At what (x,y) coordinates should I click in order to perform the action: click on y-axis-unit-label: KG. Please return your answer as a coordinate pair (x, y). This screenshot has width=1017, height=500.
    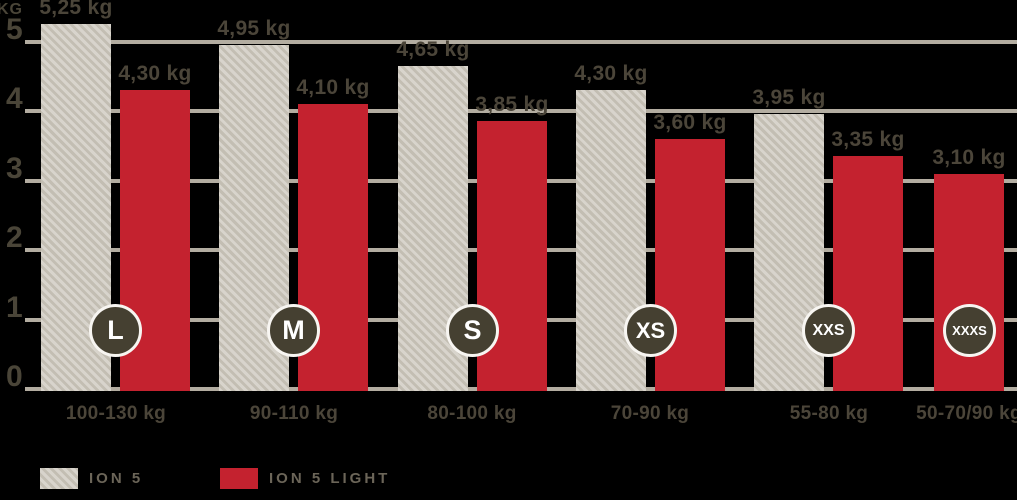
    Looking at the image, I should click on (11, 9).